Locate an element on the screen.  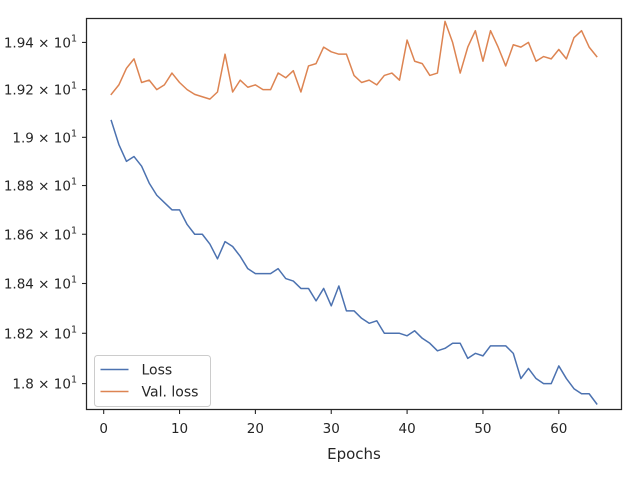
x-axis-ticks: 0 10 20 30 40 50 60 is located at coordinates (333, 423).